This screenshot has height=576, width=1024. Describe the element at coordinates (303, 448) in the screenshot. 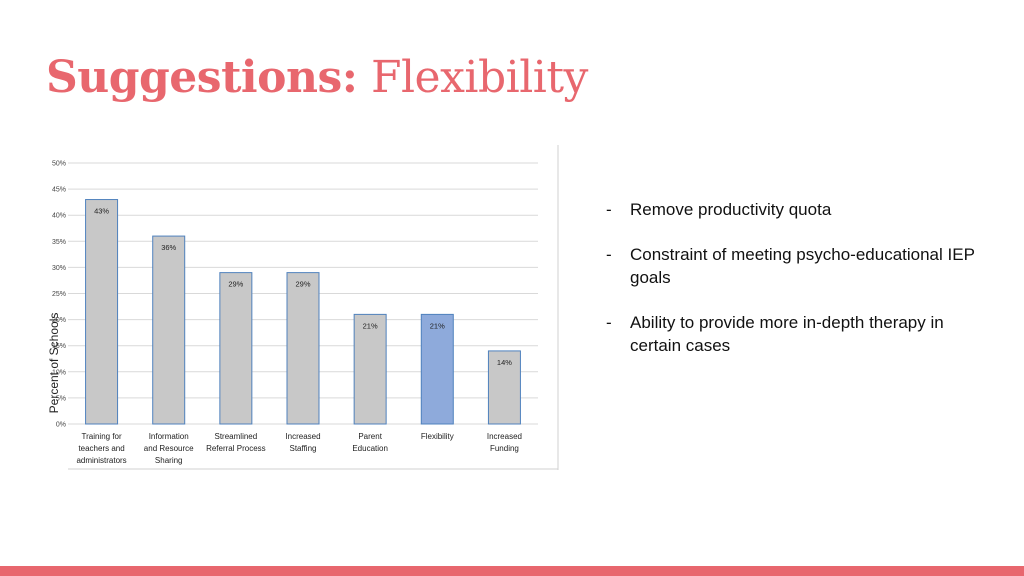

I see `category-label: Staffing` at that location.